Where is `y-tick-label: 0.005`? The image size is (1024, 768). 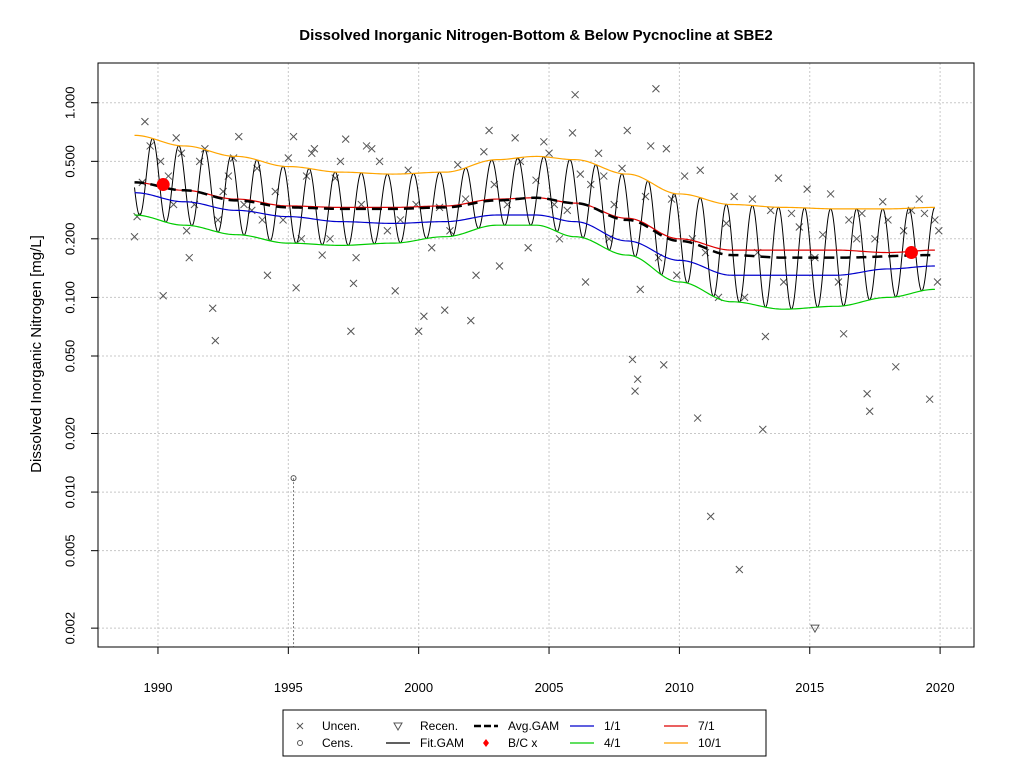 y-tick-label: 0.005 is located at coordinates (70, 550).